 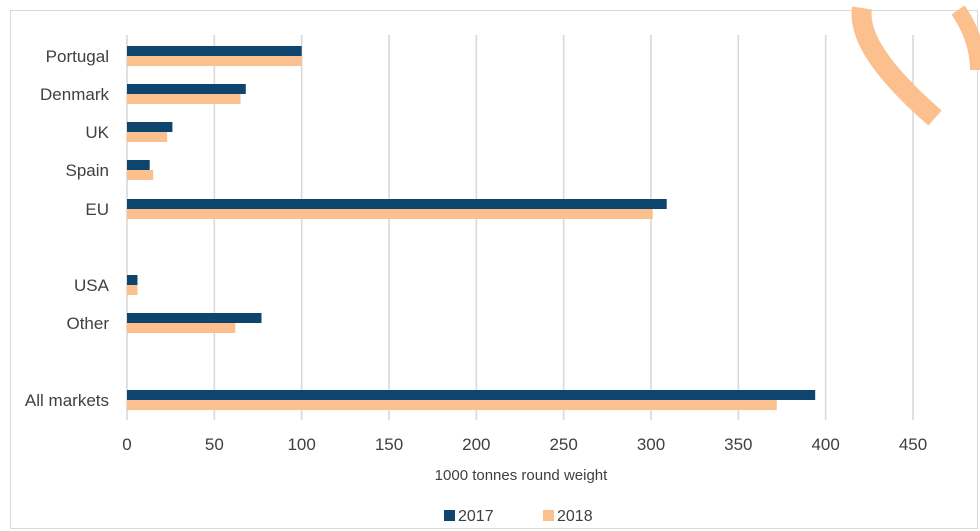 What do you see at coordinates (476, 444) in the screenshot?
I see `x-tick-label: 200` at bounding box center [476, 444].